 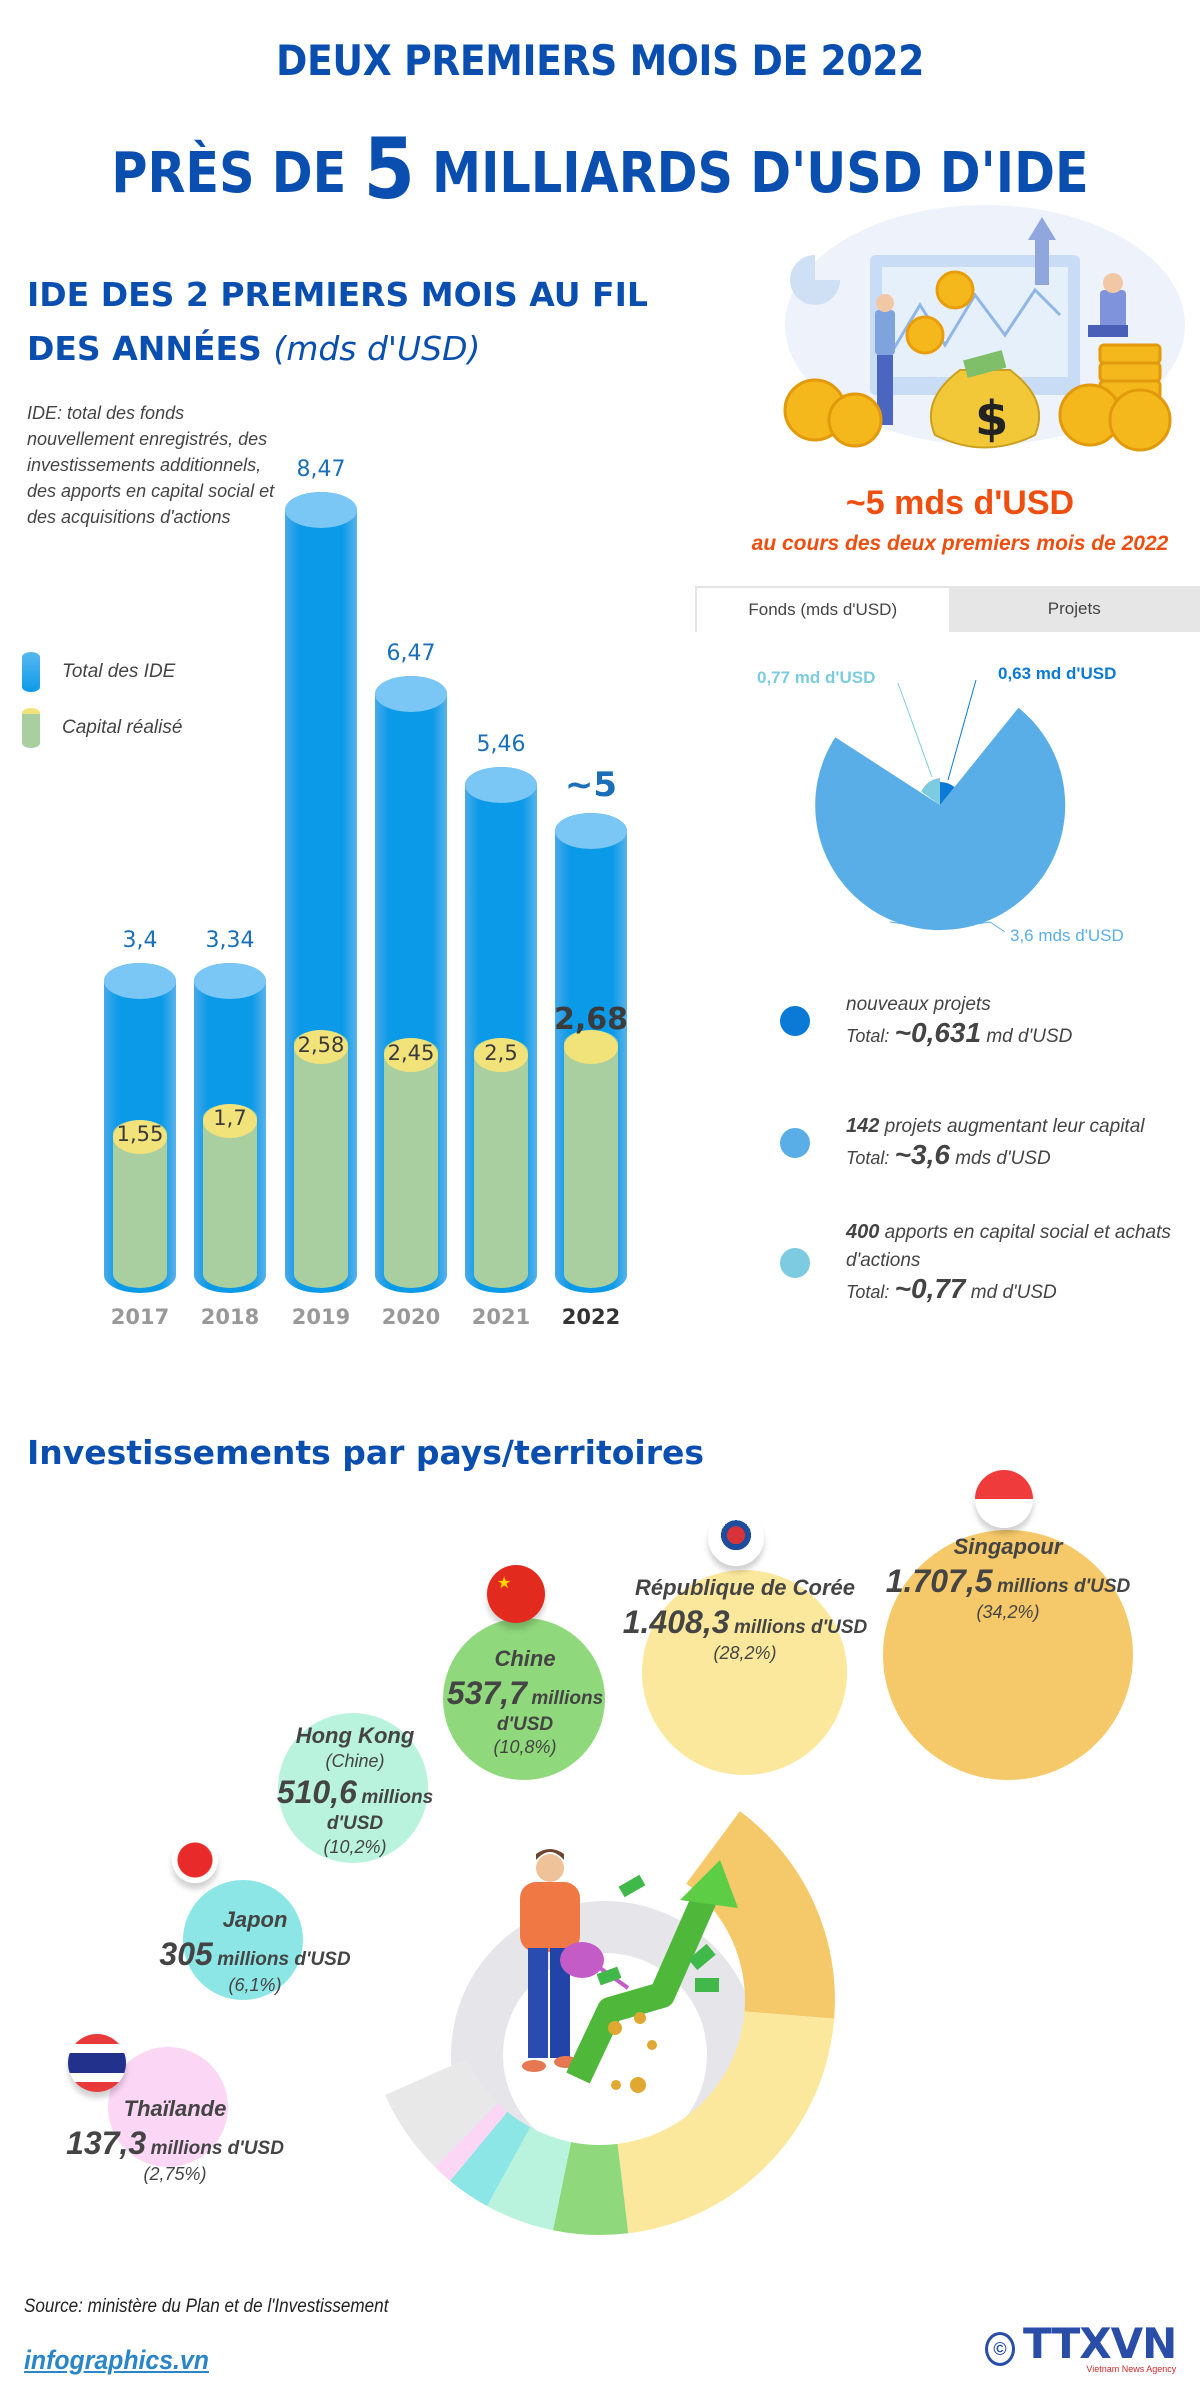 I want to click on legend-count: 400, so click(x=863, y=1232).